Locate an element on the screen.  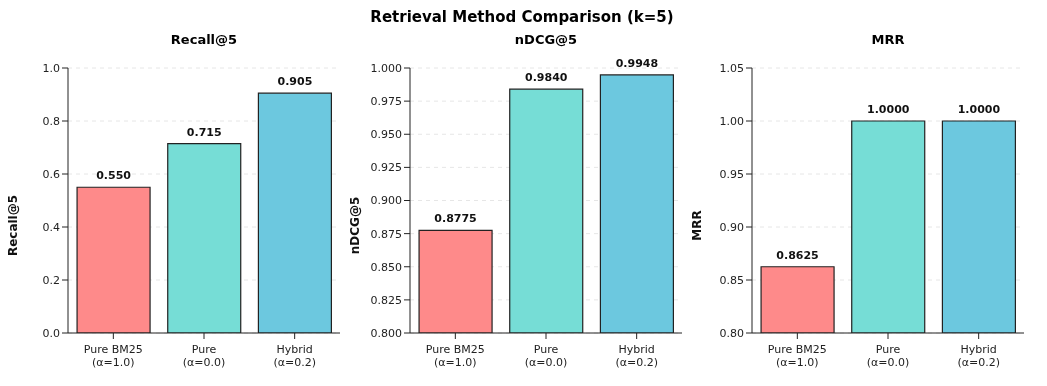
data-label: 0.8625 is located at coordinates (797, 255).